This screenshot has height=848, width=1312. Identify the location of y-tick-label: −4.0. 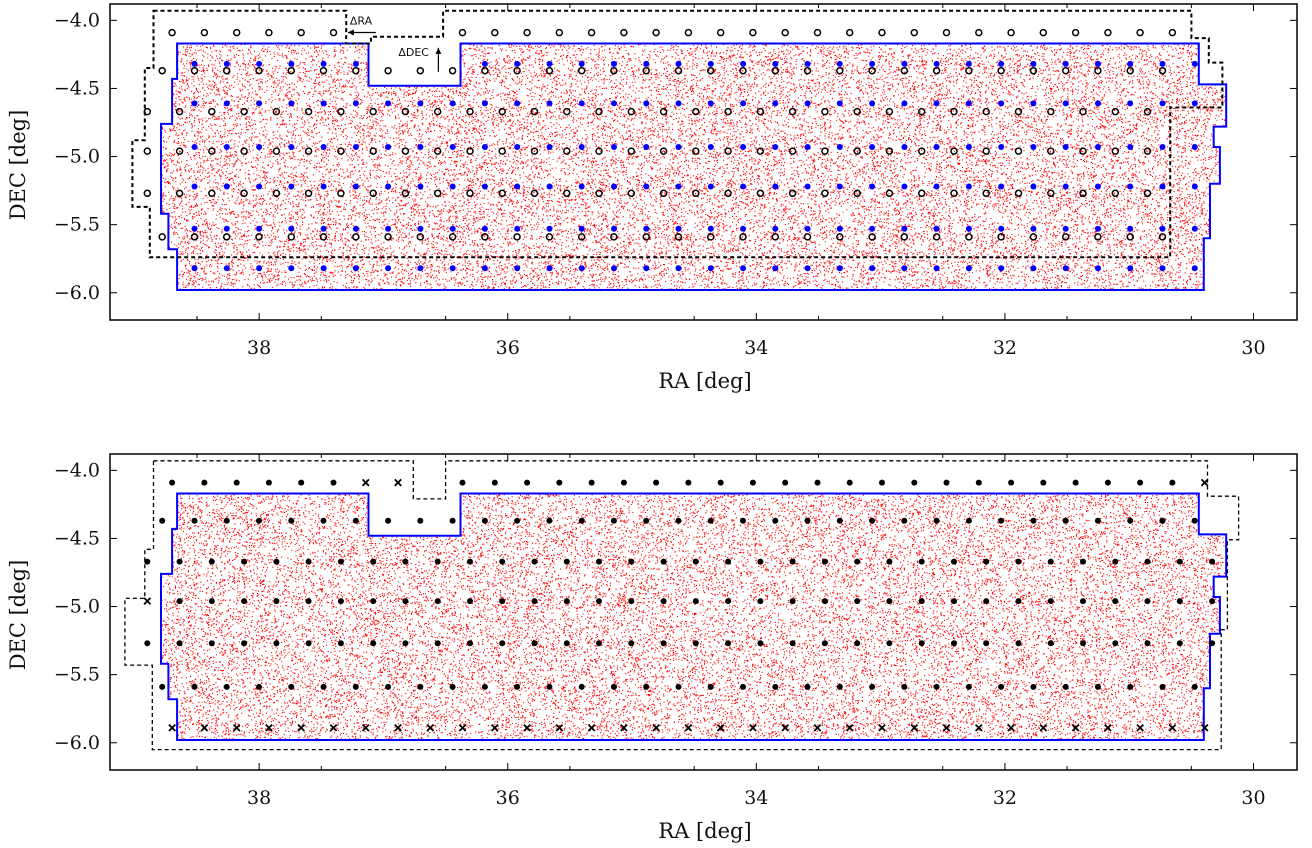
(77, 20).